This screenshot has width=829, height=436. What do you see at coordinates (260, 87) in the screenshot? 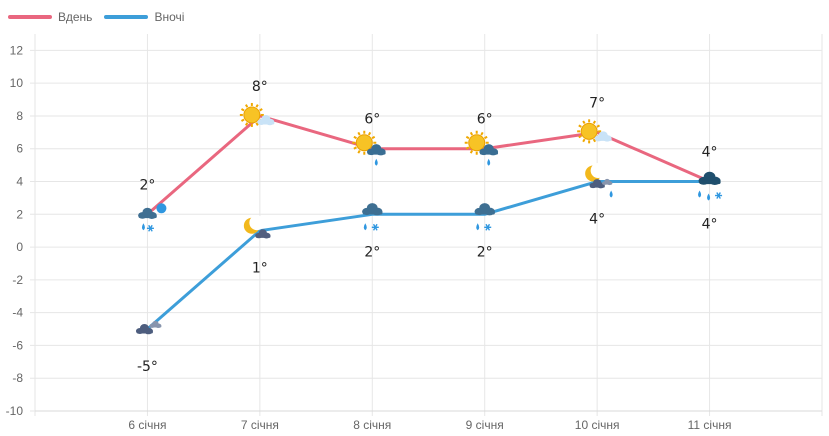
I see `day-temp-label: 8°` at bounding box center [260, 87].